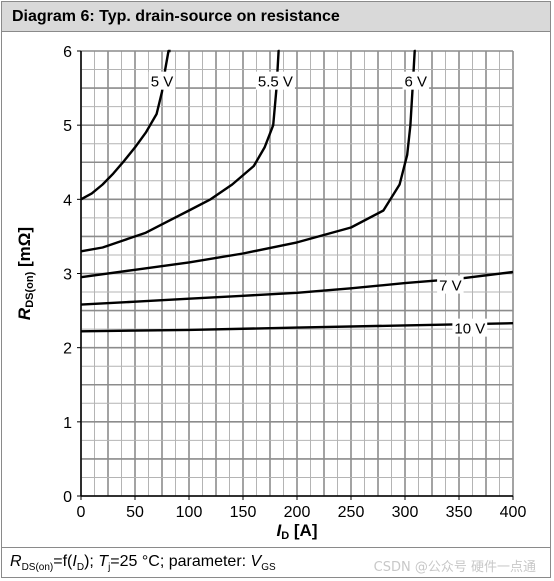  I want to click on y-tick-label: 4, so click(67, 200).